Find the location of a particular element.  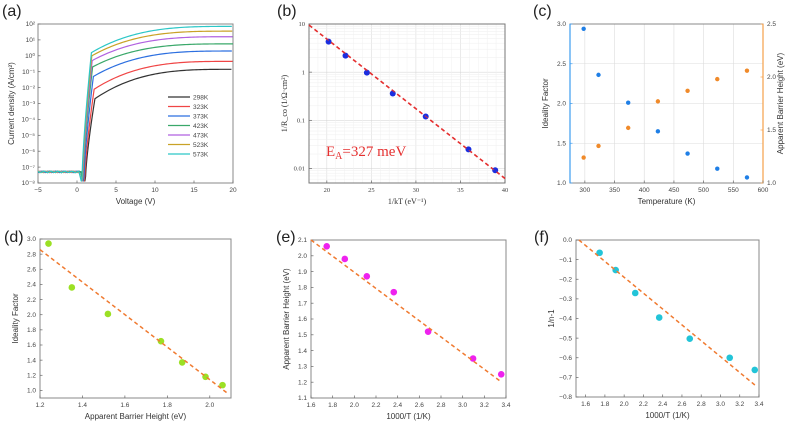

x-tick-label: 1.8 is located at coordinates (332, 405).